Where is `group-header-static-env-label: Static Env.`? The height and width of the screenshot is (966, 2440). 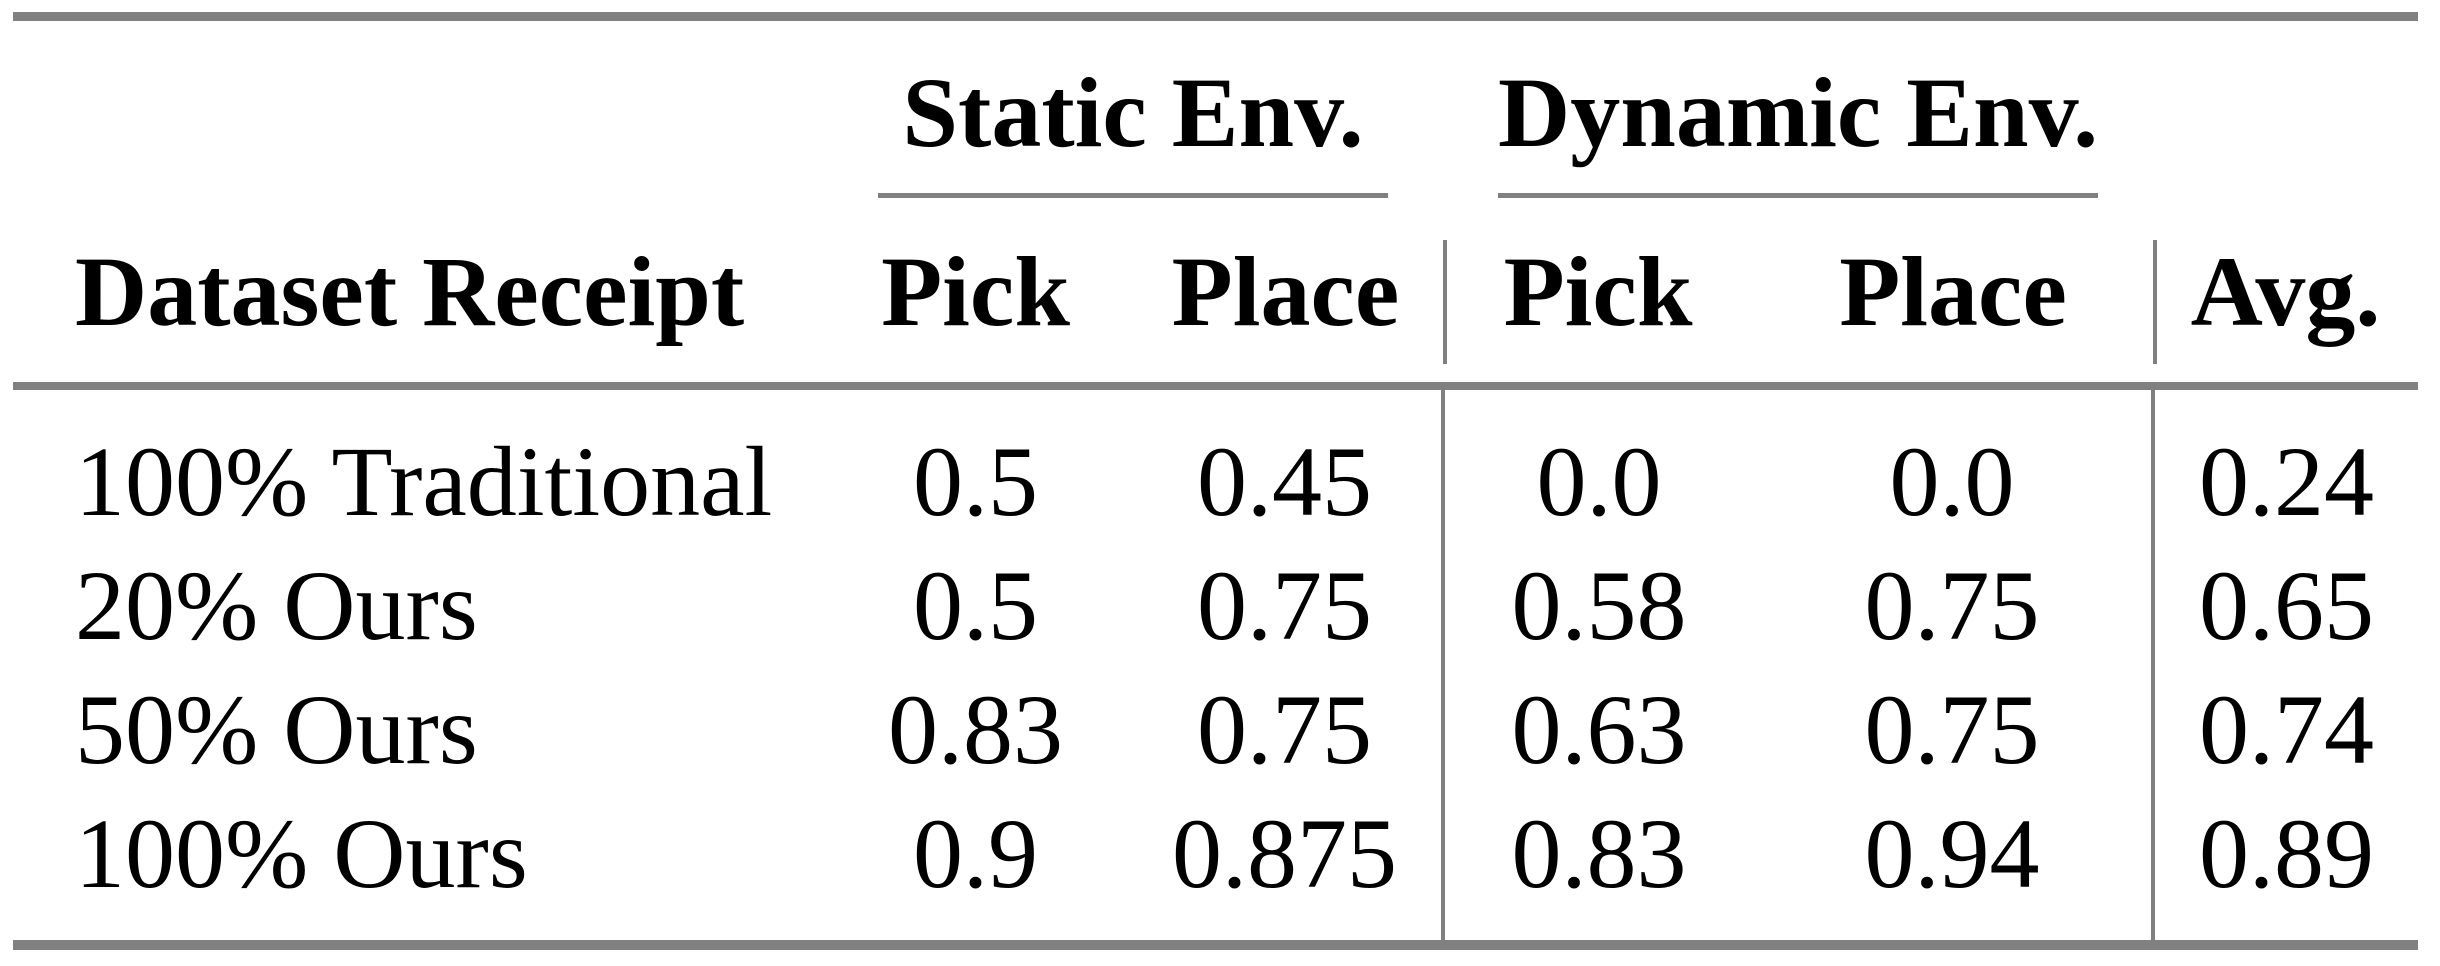 group-header-static-env-label: Static Env. is located at coordinates (1133, 109).